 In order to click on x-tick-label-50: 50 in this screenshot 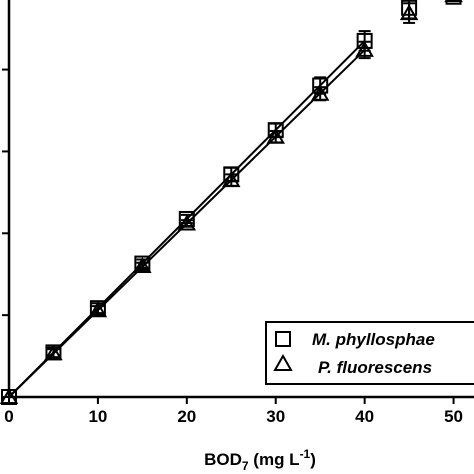, I will do `click(453, 416)`.